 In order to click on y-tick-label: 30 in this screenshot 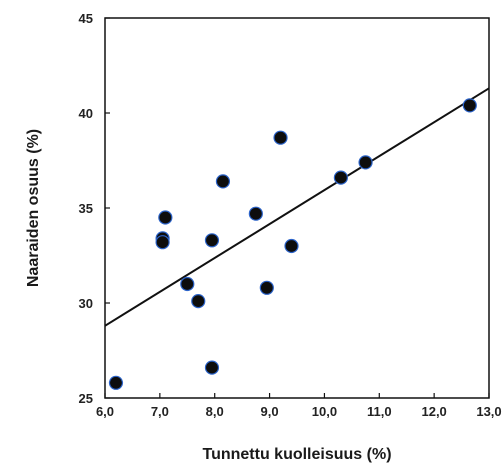, I will do `click(86, 303)`.